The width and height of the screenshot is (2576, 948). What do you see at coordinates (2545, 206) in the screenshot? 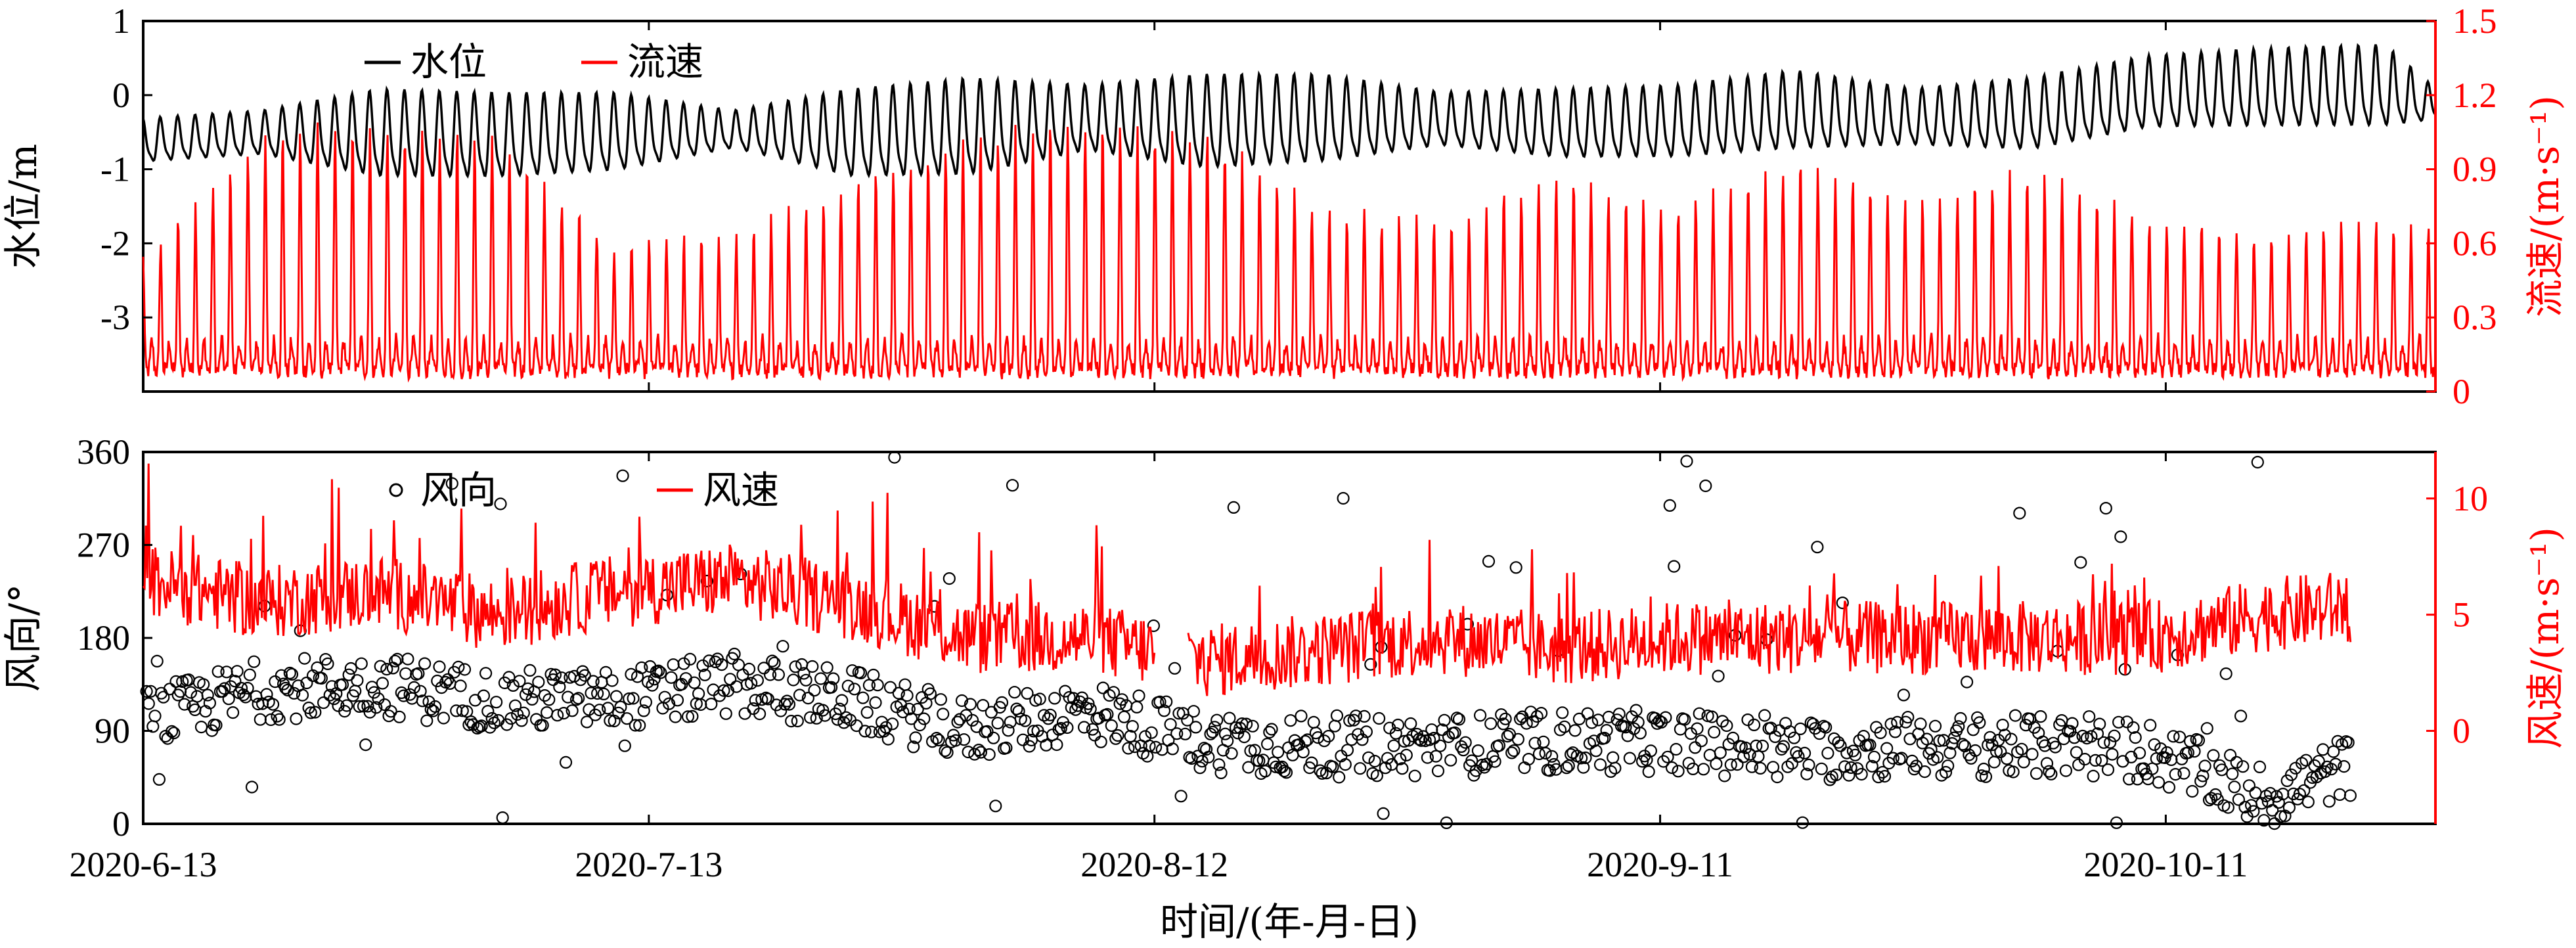
I see `top-right-axis-title: 流速/(m·s⁻¹)` at bounding box center [2545, 206].